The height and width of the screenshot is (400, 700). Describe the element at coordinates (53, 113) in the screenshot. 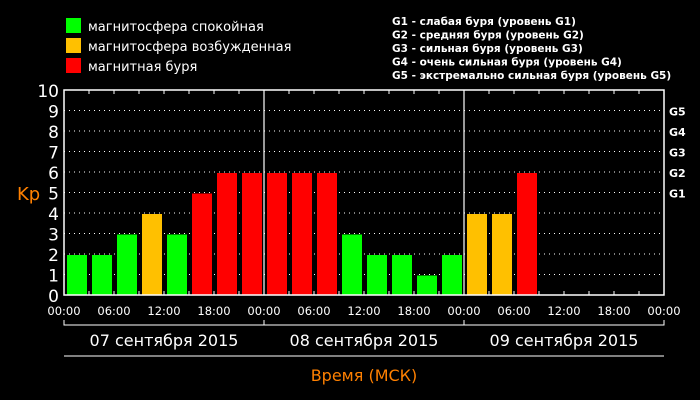

I see `y-tick-label: 9` at that location.